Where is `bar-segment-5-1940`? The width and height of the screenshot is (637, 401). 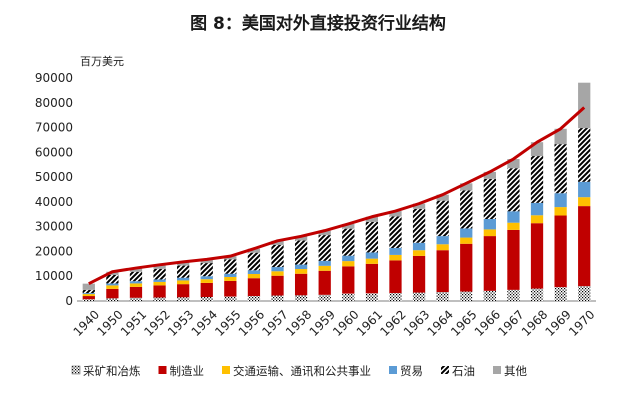 bar-segment-5-1940 is located at coordinates (88, 286).